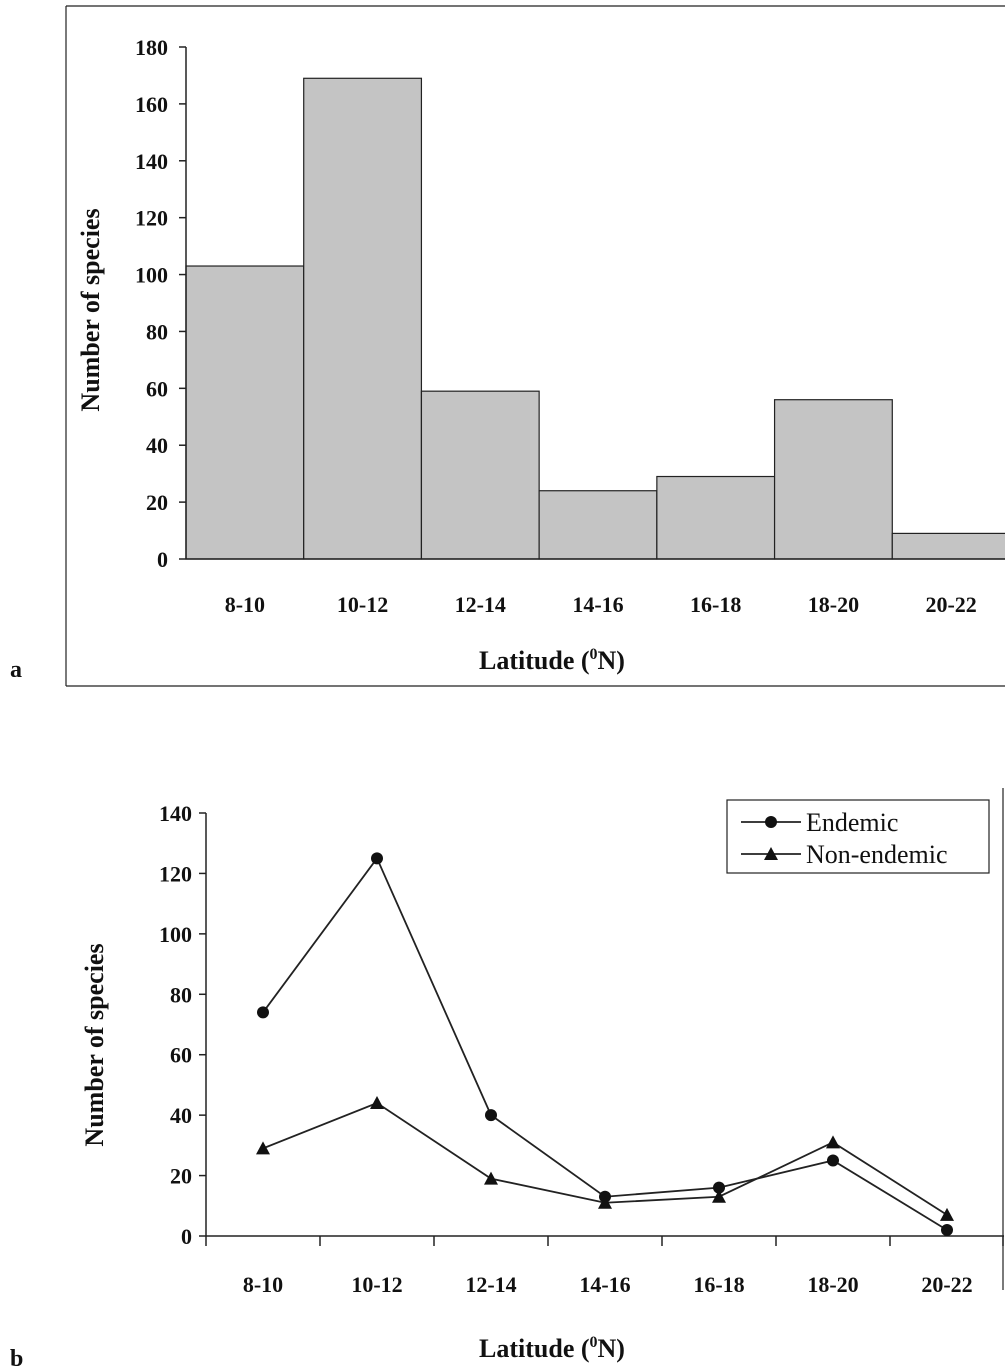  I want to click on legend: Endemic Non-endemic, so click(858, 836).